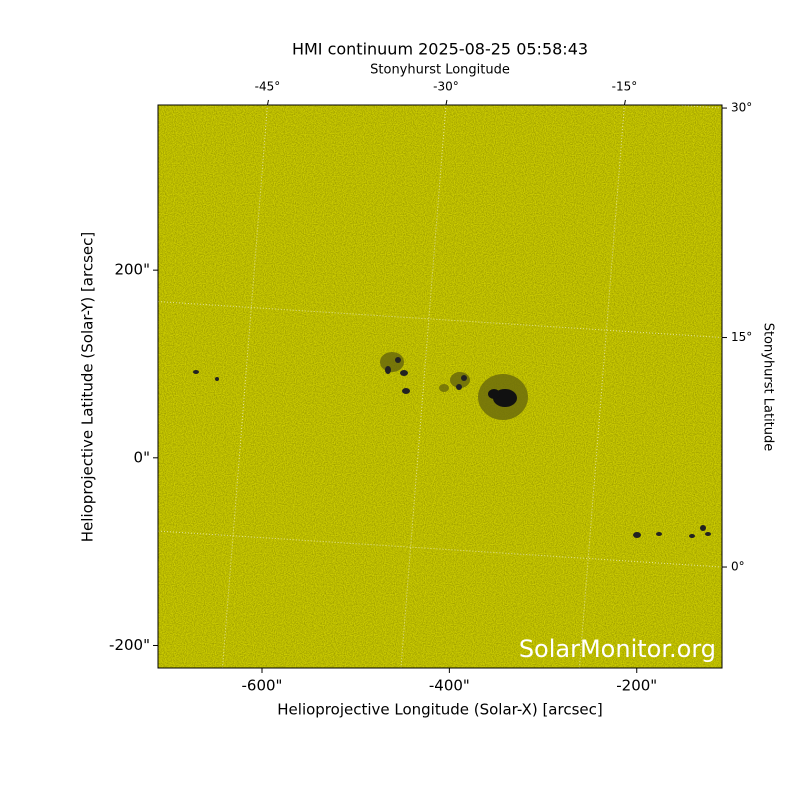 The width and height of the screenshot is (800, 800). Describe the element at coordinates (142, 457) in the screenshot. I see `y-tick-label: 0"` at that location.